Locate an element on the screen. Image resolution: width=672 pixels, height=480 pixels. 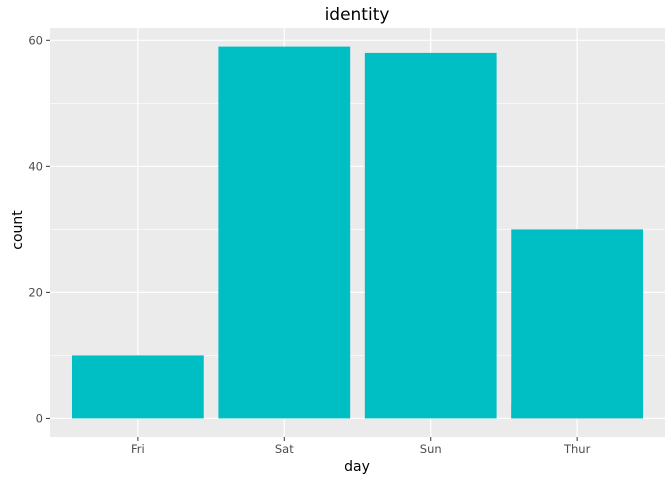
x-tick-label: Fri is located at coordinates (138, 449).